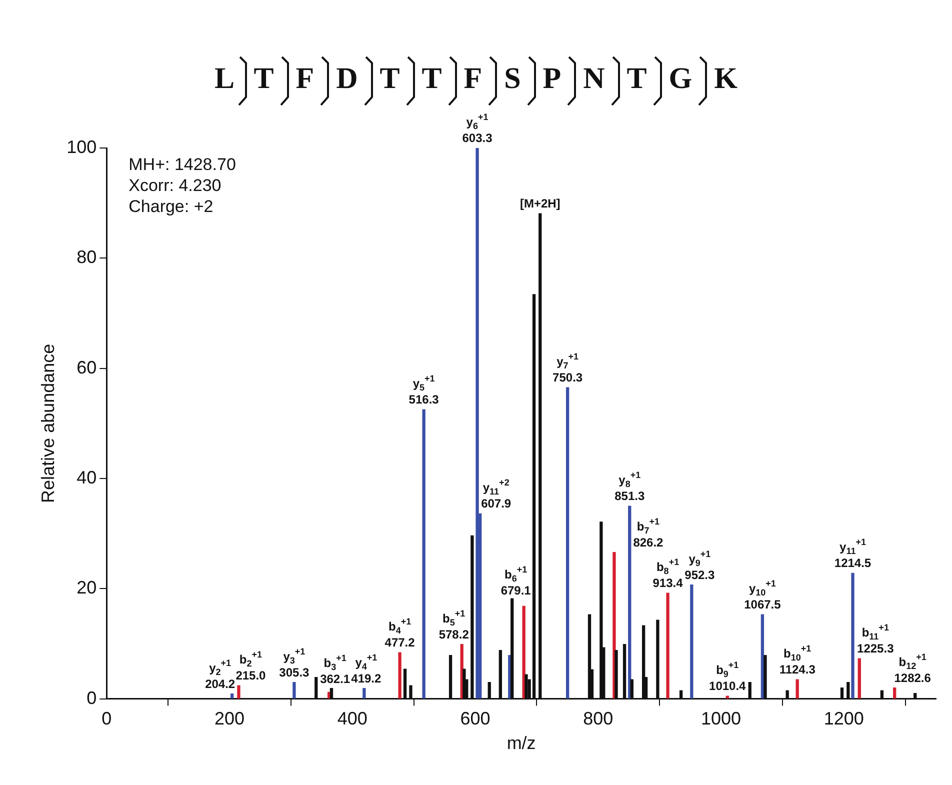  I want to click on x-tick-label: 800, so click(598, 718).